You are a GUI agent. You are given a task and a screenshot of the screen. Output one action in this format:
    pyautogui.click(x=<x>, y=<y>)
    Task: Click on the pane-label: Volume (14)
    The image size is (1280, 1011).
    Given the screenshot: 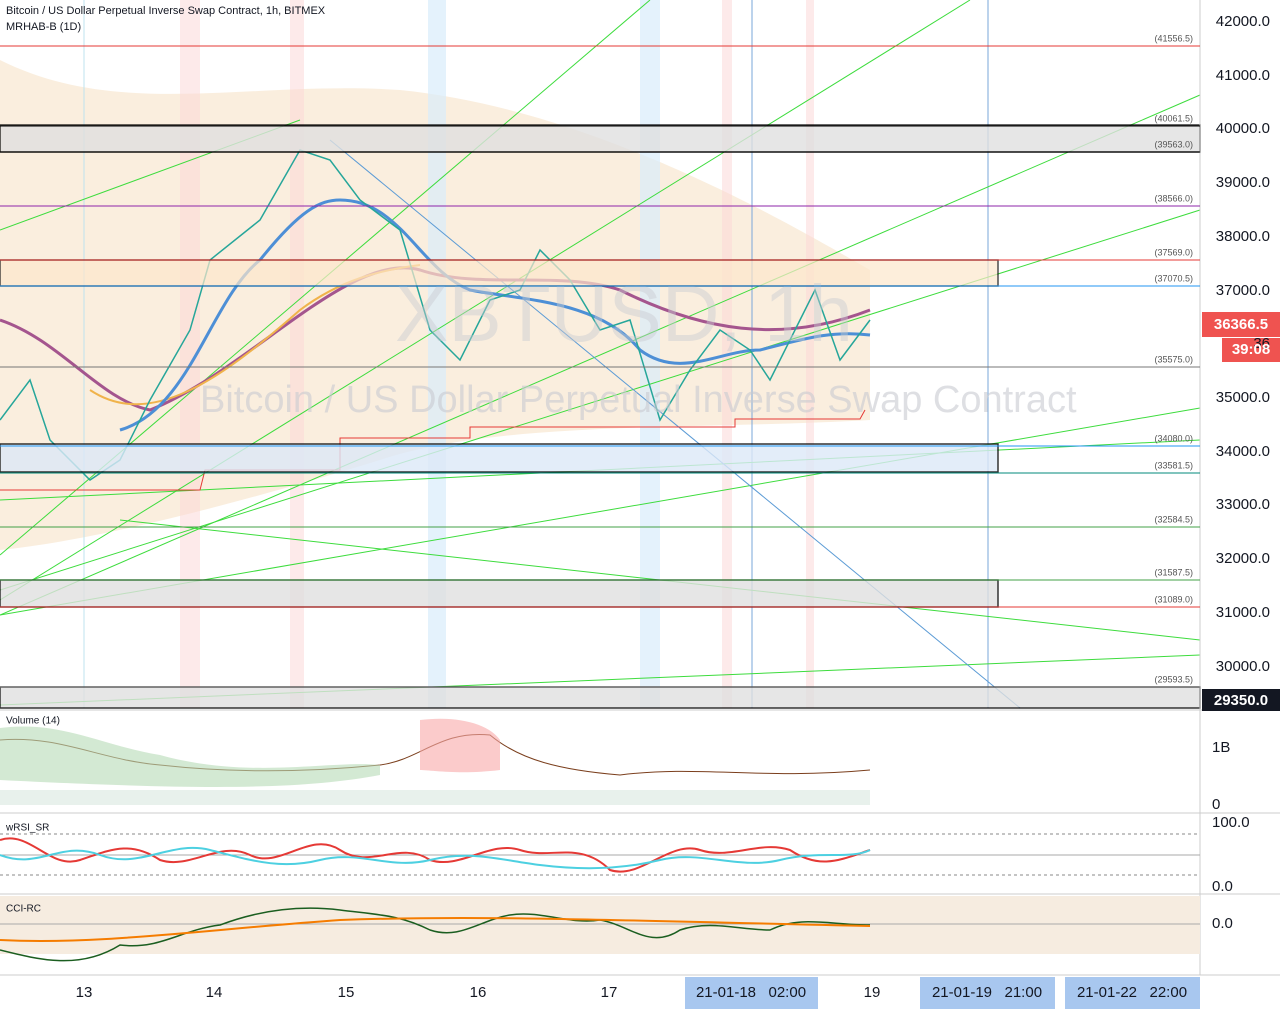 What is the action you would take?
    pyautogui.click(x=33, y=721)
    